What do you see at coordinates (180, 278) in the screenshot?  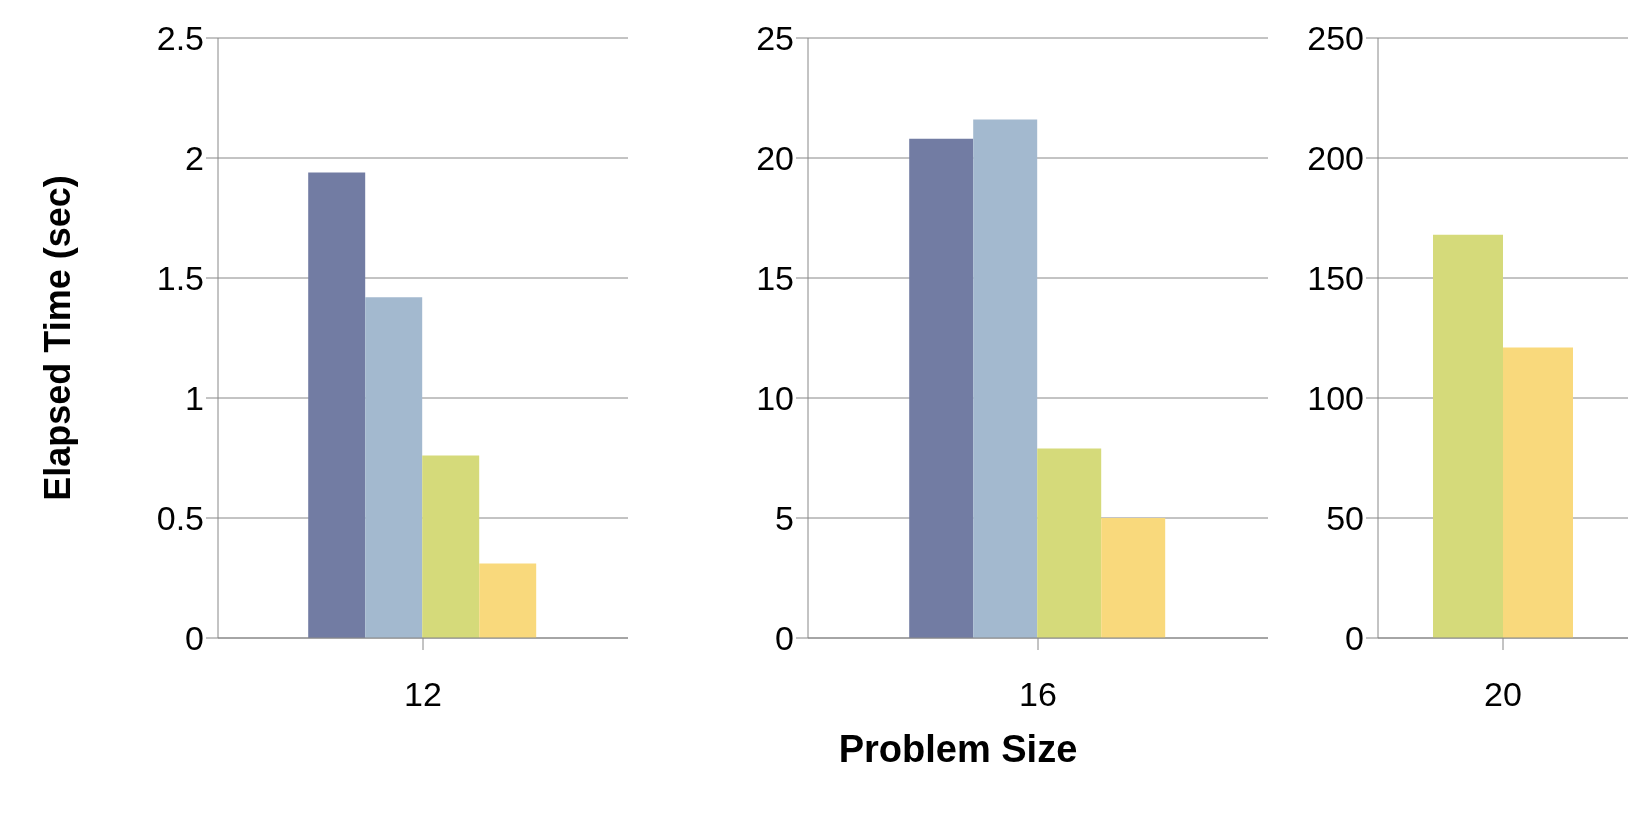 I see `y-tick-label: 1.5` at bounding box center [180, 278].